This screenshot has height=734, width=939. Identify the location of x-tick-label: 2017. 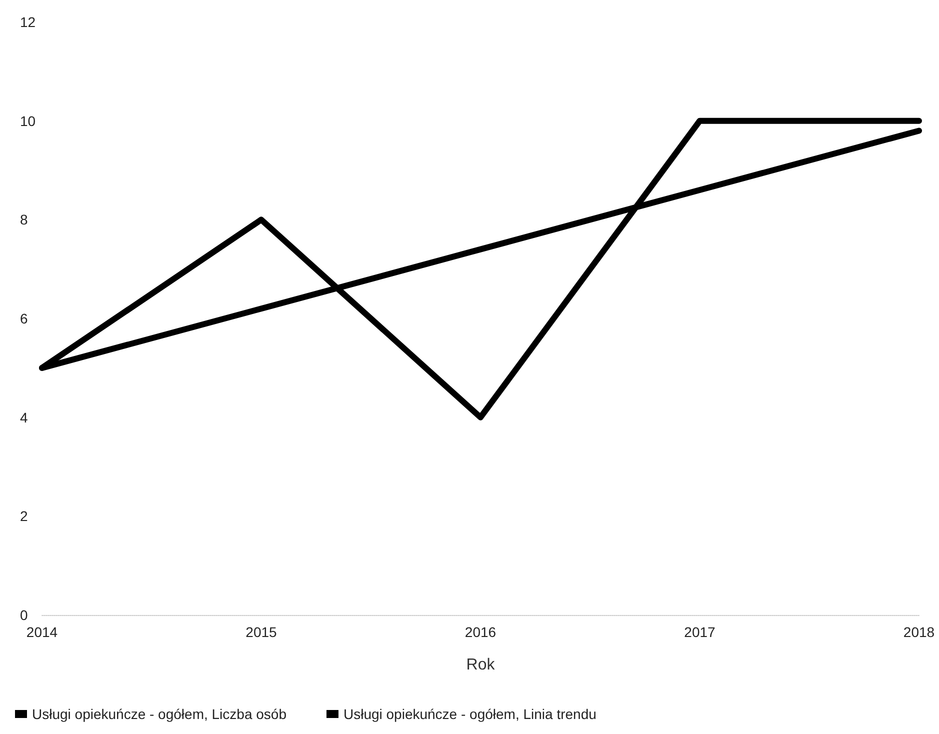
(700, 632).